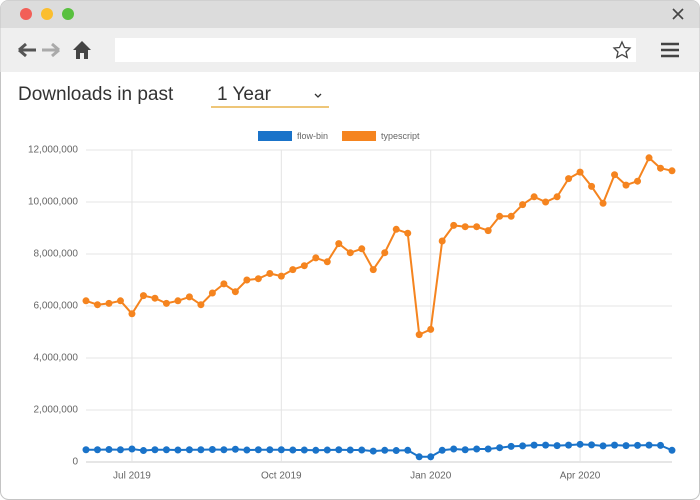 The image size is (700, 500). Describe the element at coordinates (678, 14) in the screenshot. I see `close-icon` at that location.